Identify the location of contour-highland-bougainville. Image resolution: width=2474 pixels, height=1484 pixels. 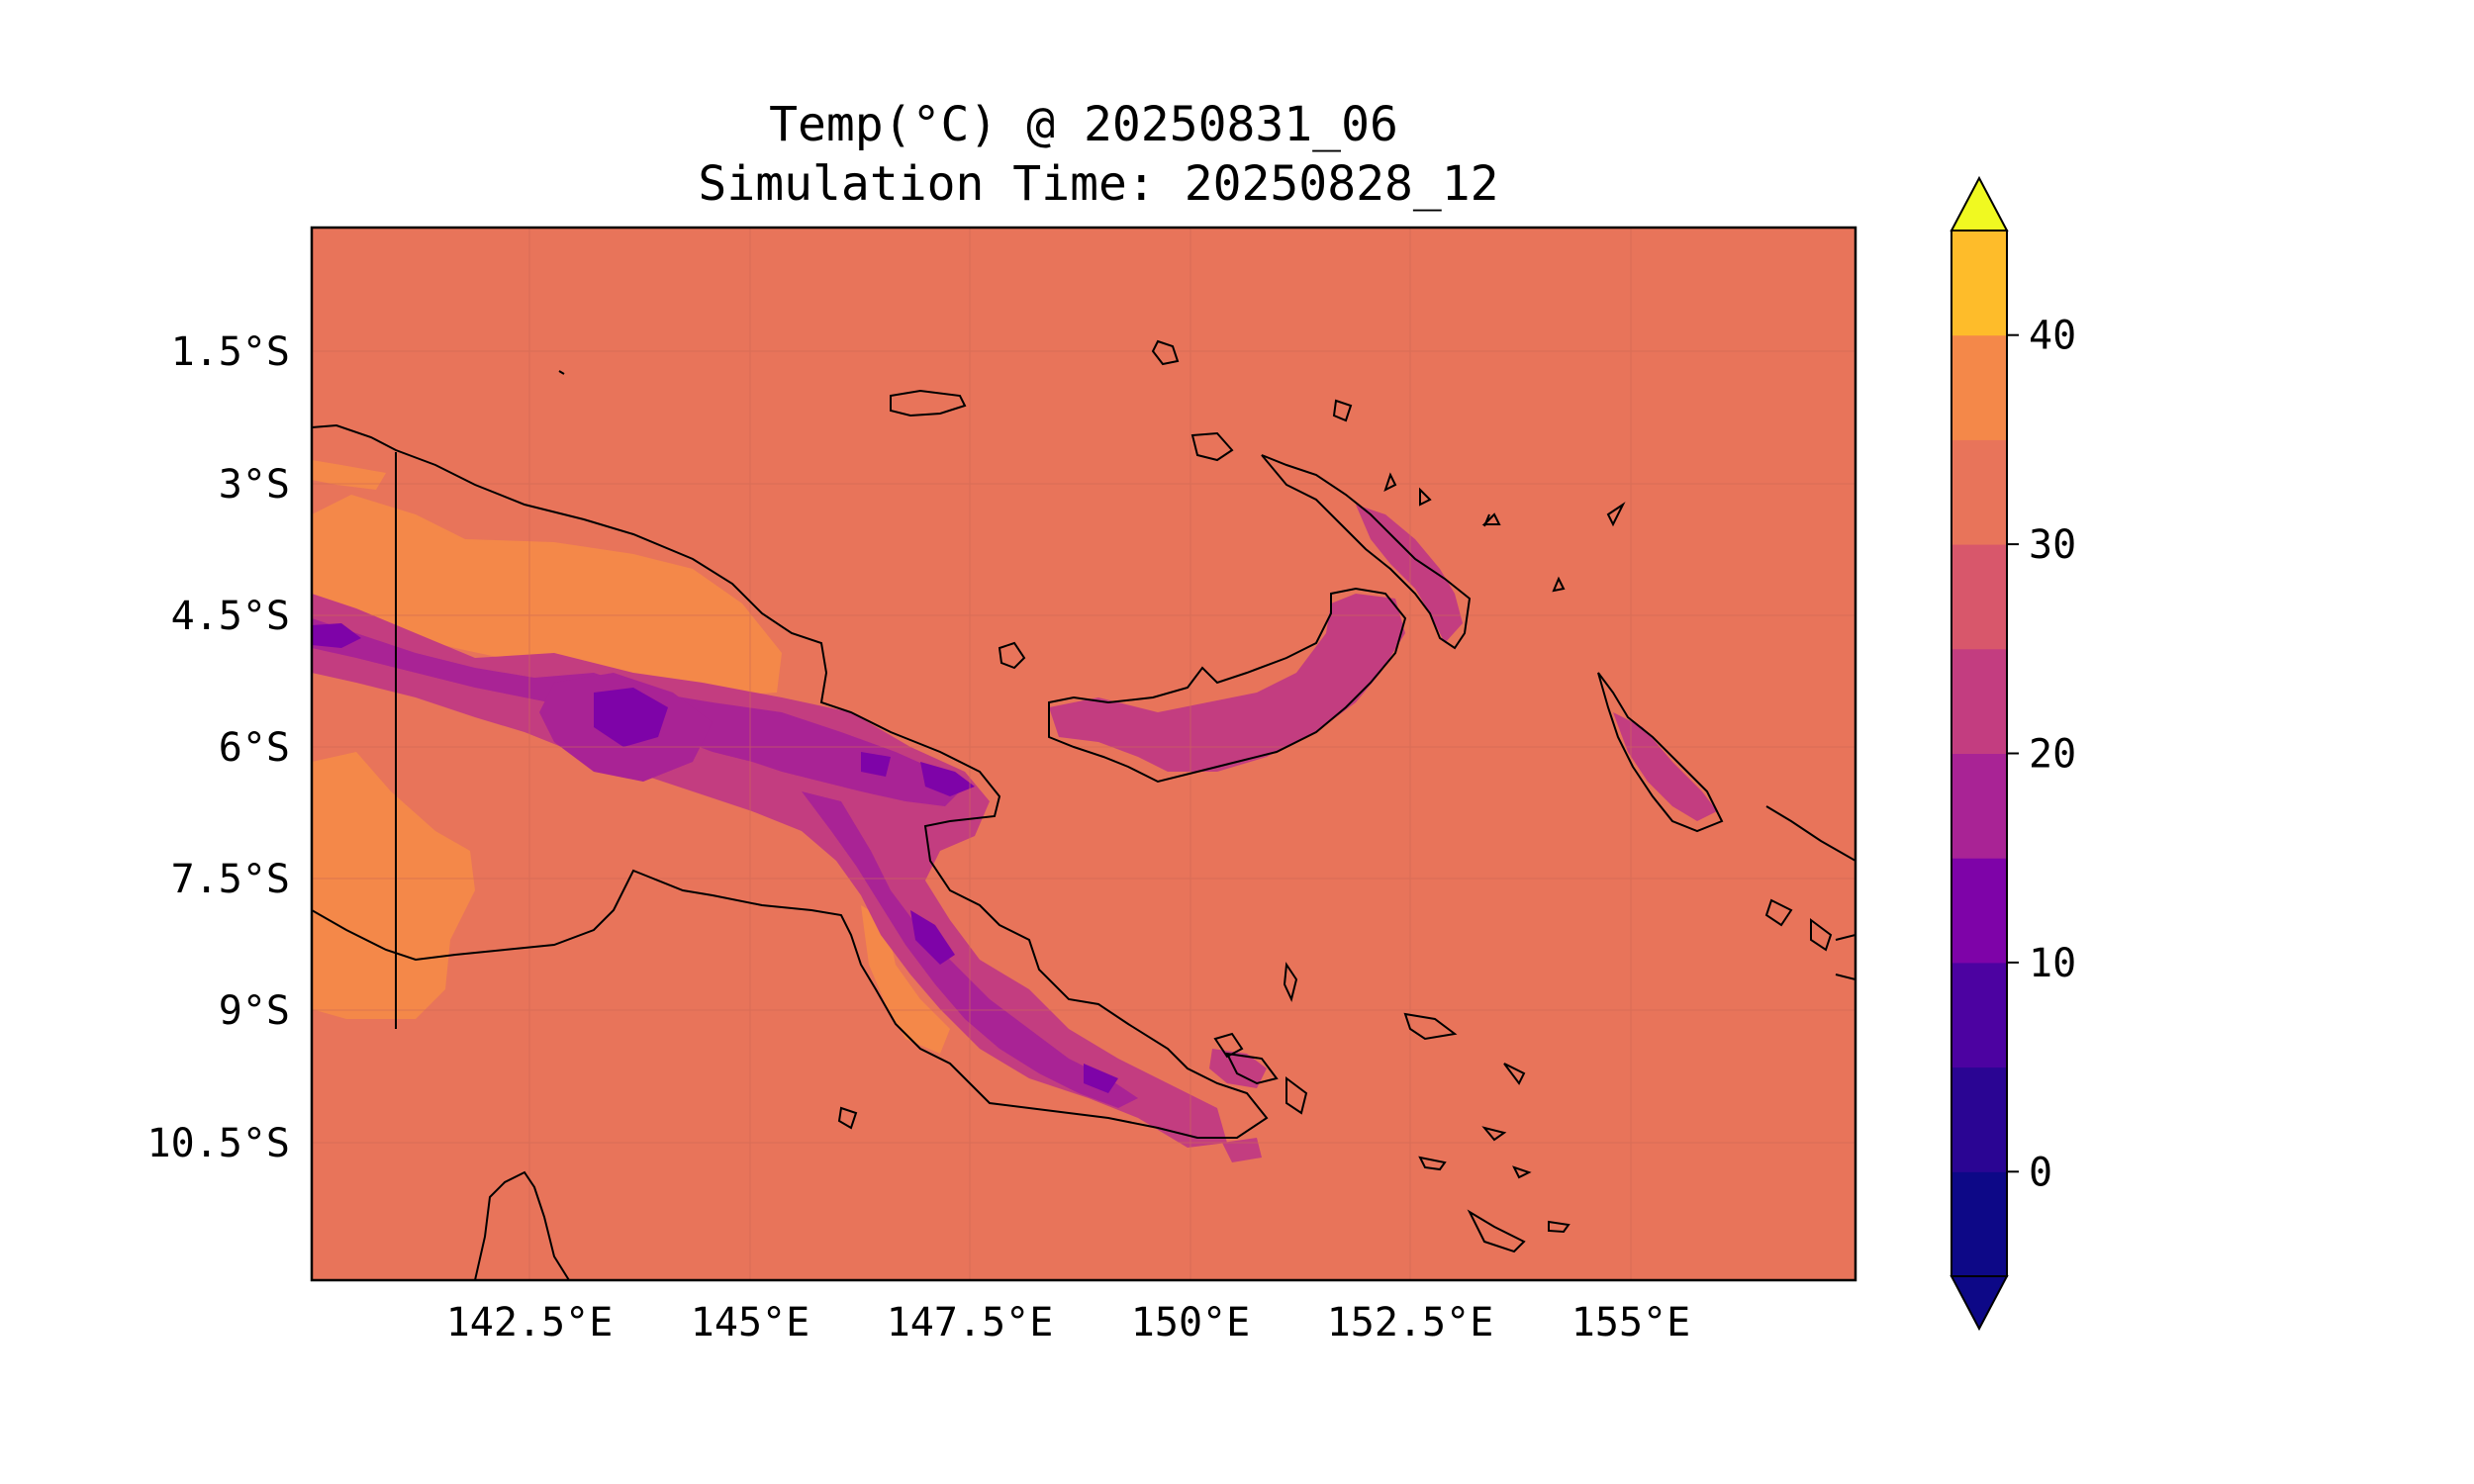
(1665, 766).